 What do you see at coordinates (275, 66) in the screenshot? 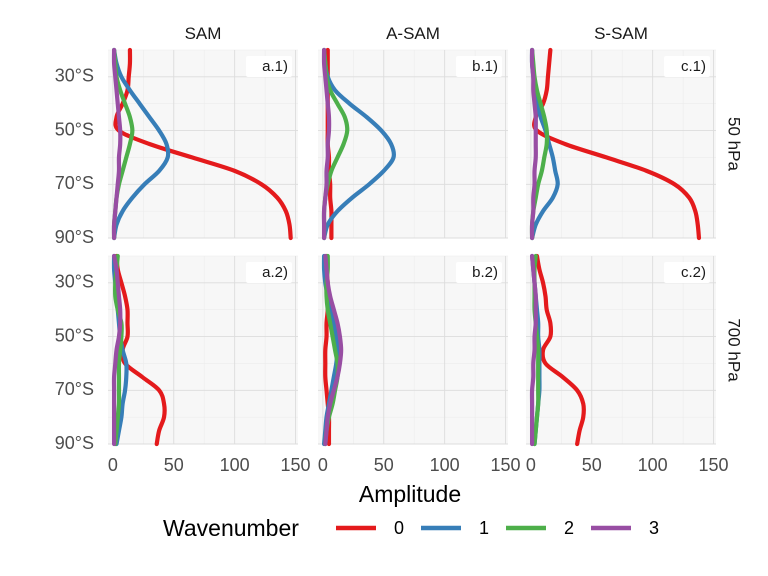
I see `panel-tag: a.1)` at bounding box center [275, 66].